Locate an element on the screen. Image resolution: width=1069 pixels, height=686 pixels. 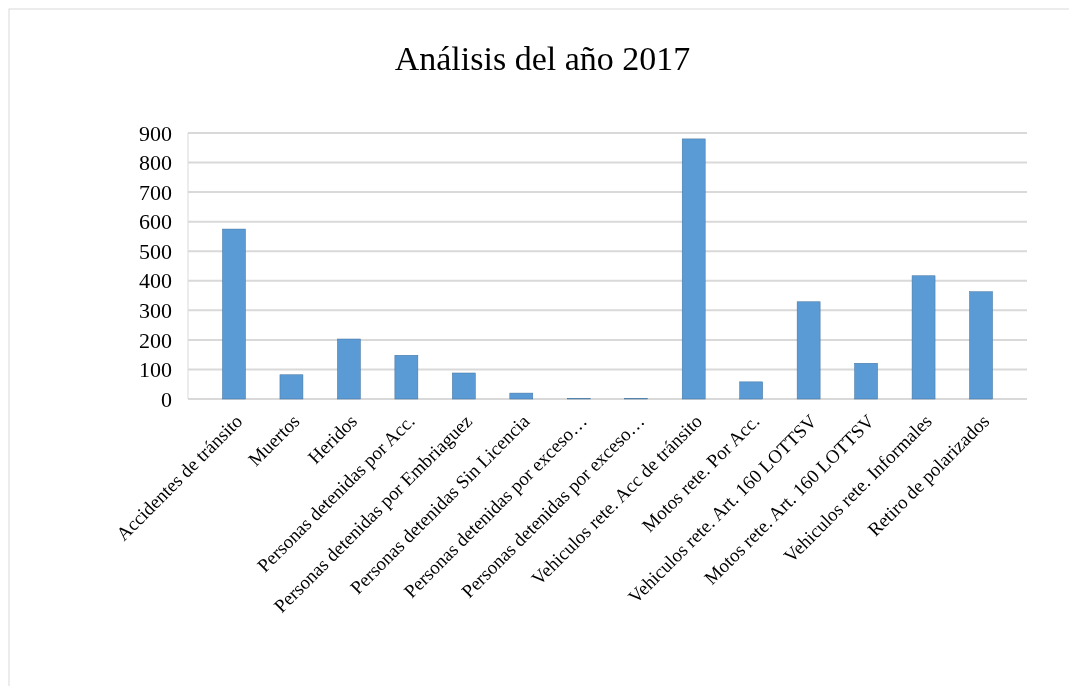
y-tick-label: 300 is located at coordinates (155, 311).